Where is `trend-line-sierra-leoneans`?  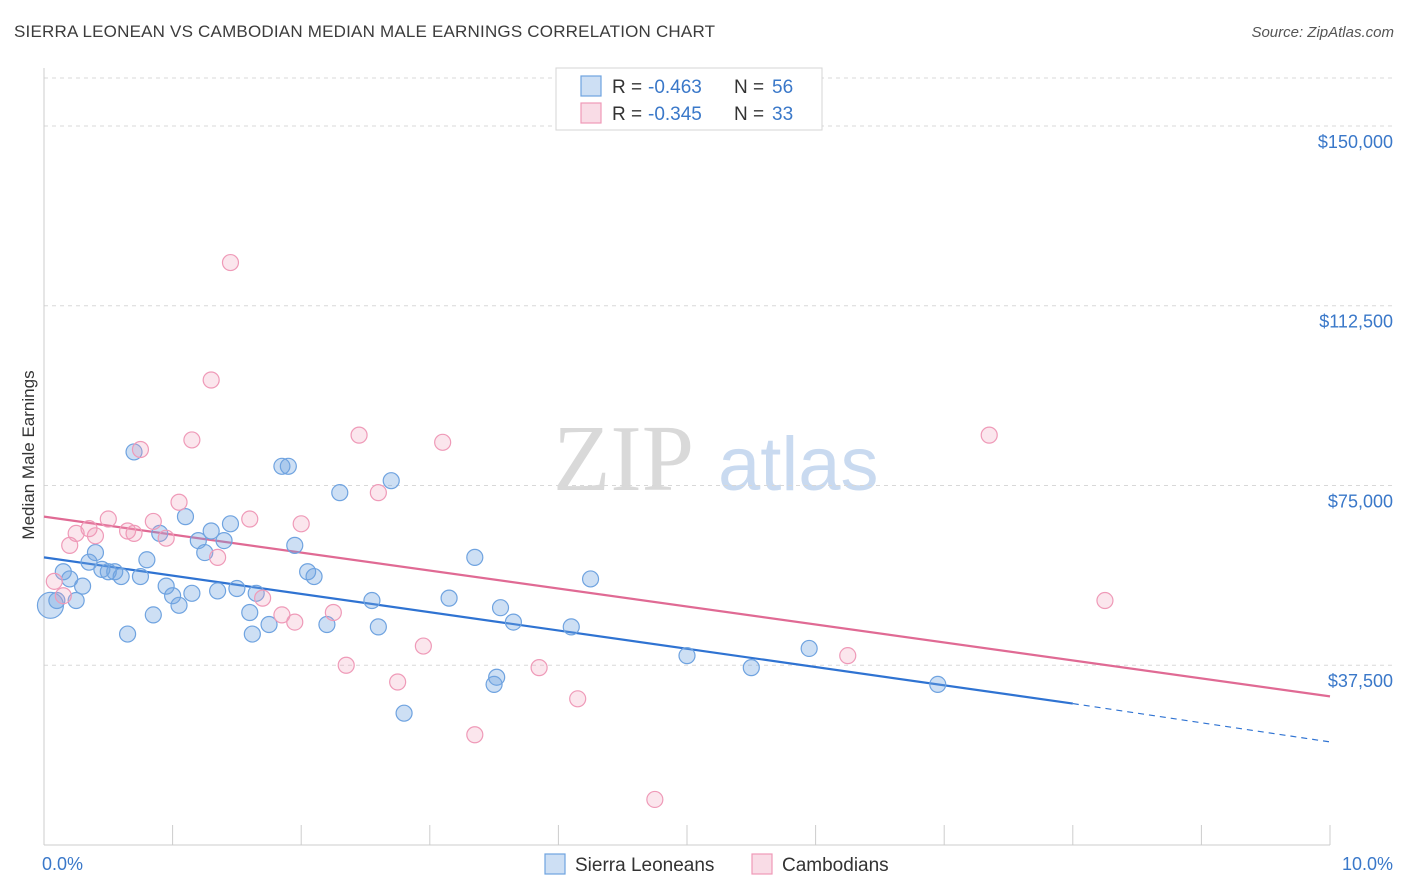 trend-line-sierra-leoneans is located at coordinates (558, 630).